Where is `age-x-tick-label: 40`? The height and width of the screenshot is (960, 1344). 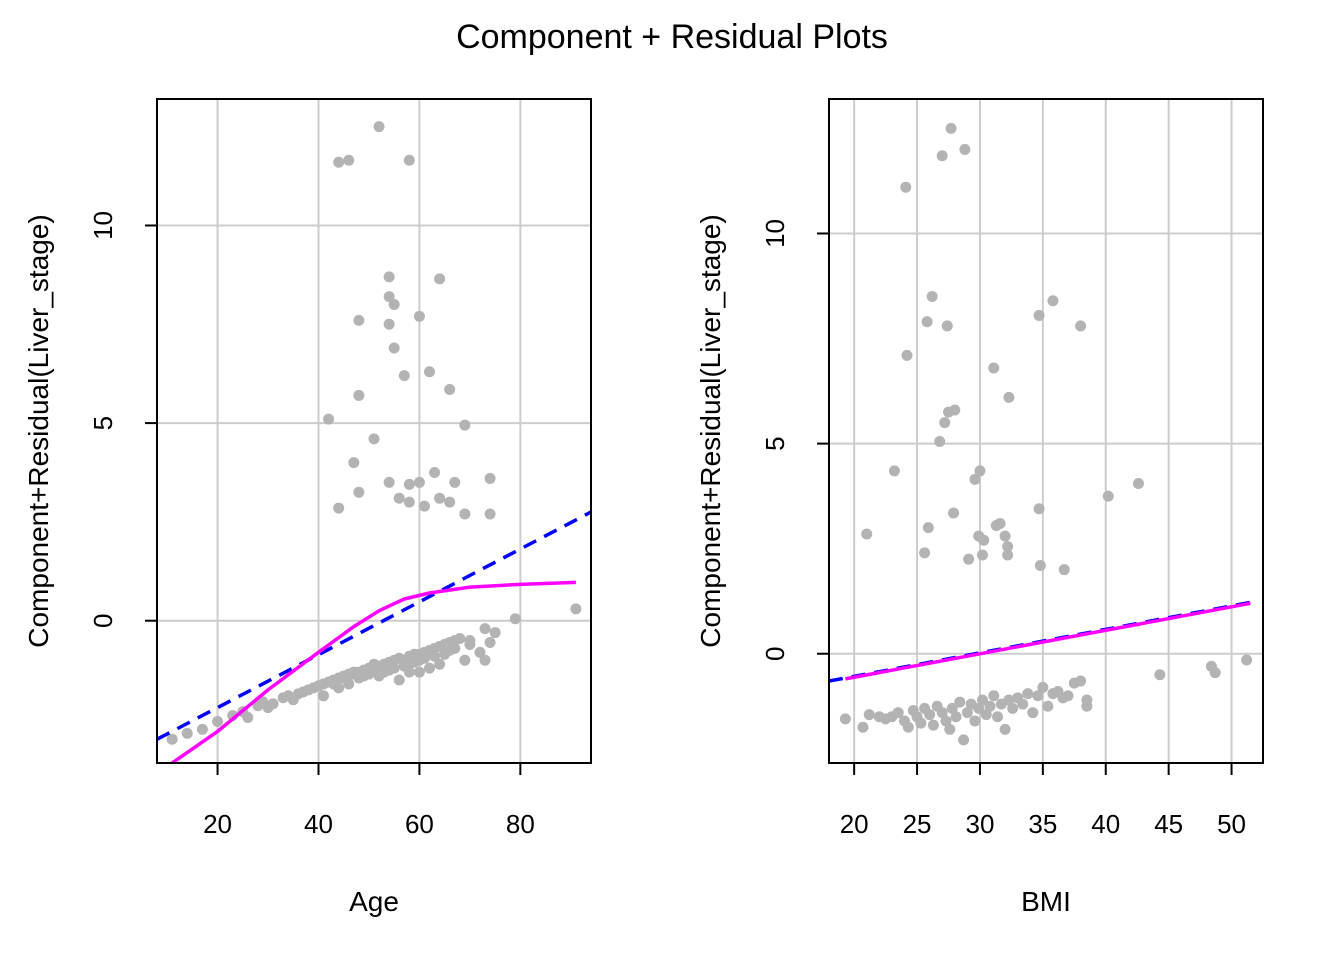 age-x-tick-label: 40 is located at coordinates (318, 824).